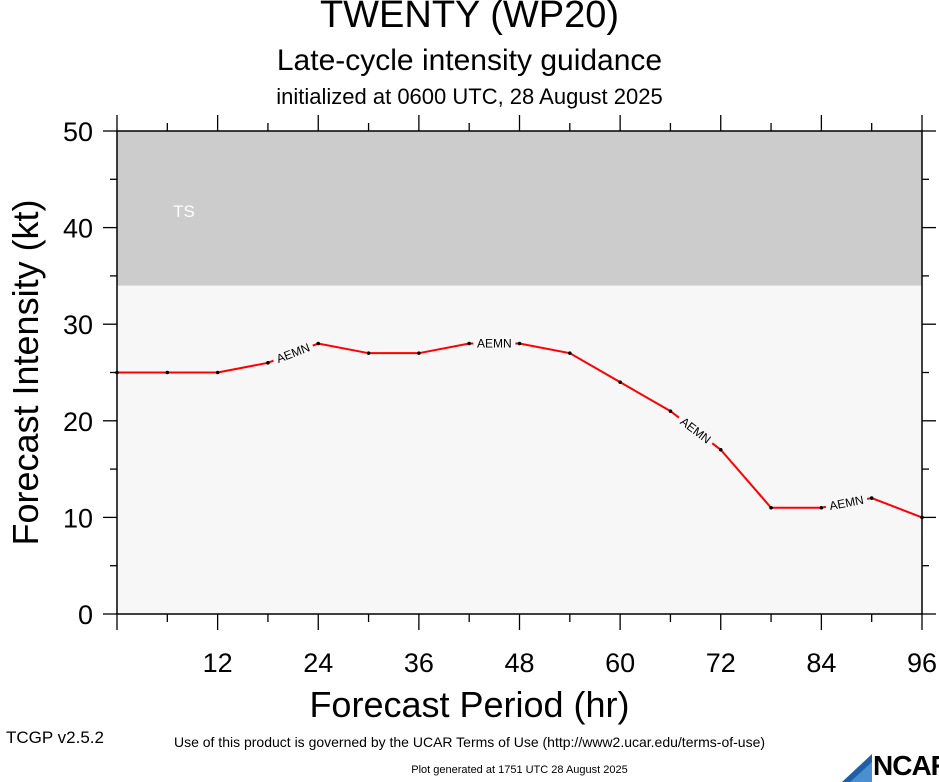  Describe the element at coordinates (922, 663) in the screenshot. I see `x-tick-label: 96` at that location.